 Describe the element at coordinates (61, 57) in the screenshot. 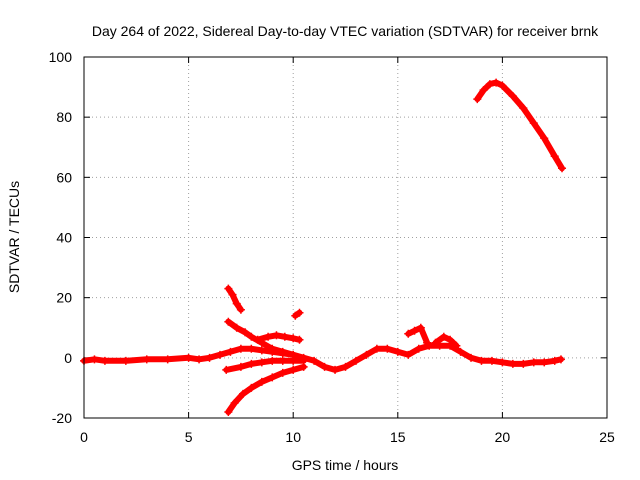

I see `y-tick-label: 100` at that location.